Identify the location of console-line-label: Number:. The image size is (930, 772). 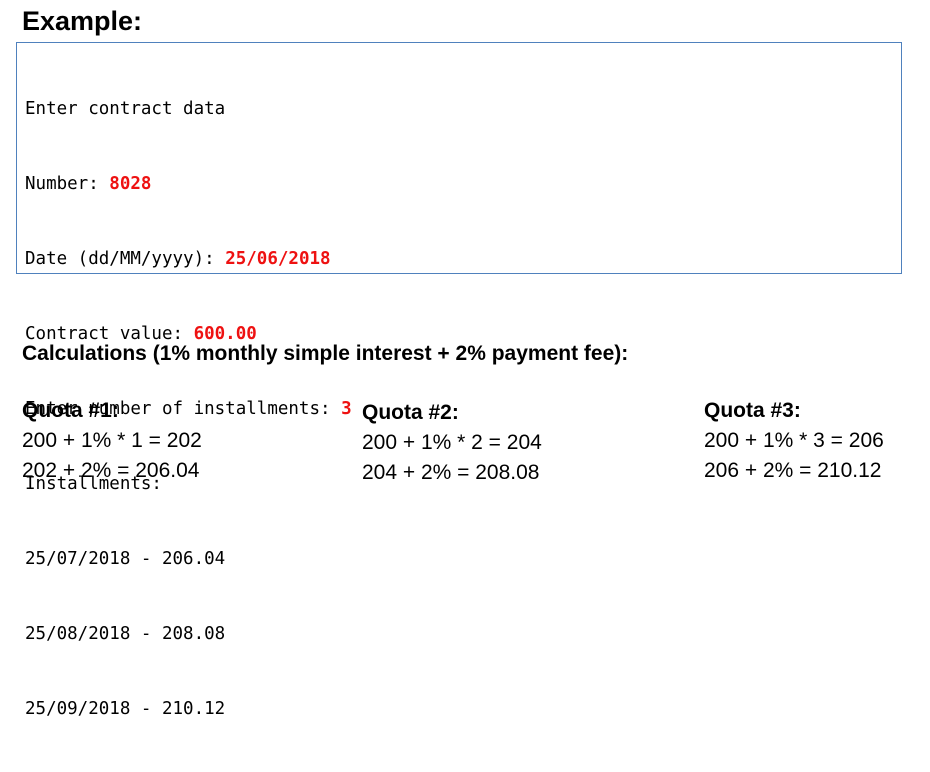
(67, 184).